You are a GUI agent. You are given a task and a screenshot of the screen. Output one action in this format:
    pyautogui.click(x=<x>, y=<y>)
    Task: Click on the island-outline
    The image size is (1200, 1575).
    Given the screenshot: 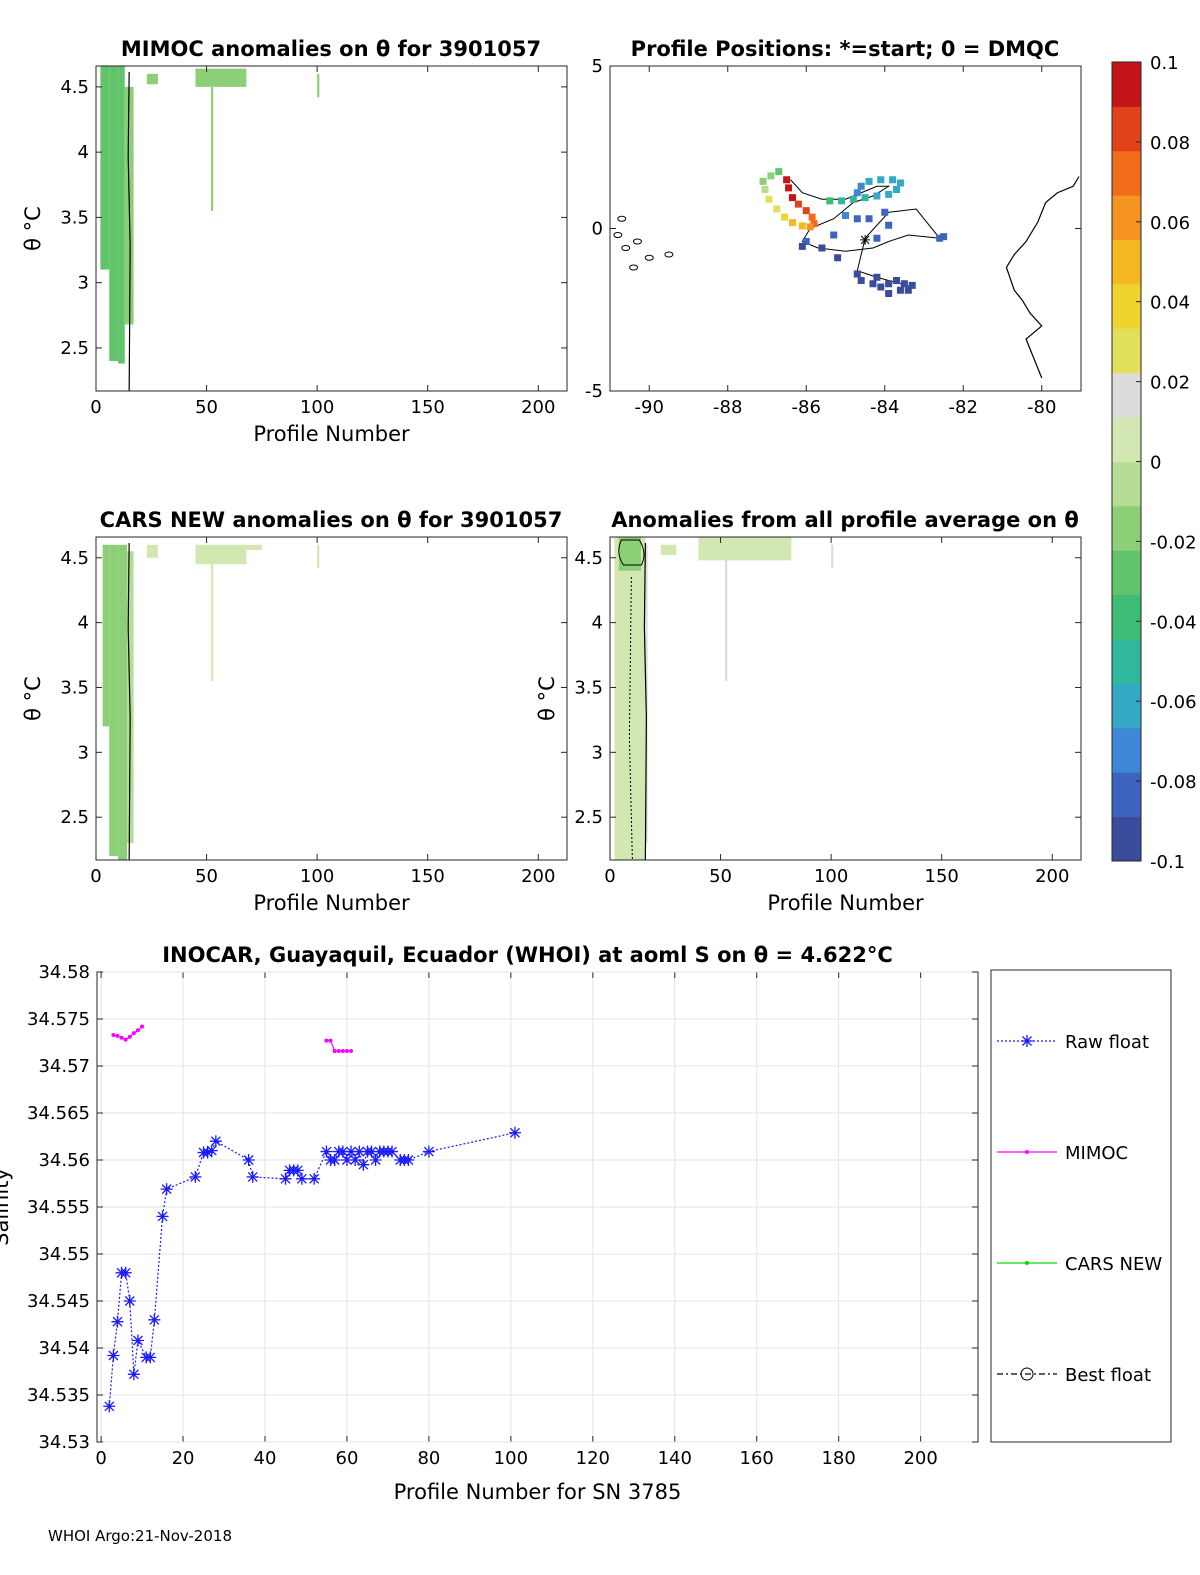 What is the action you would take?
    pyautogui.click(x=637, y=241)
    